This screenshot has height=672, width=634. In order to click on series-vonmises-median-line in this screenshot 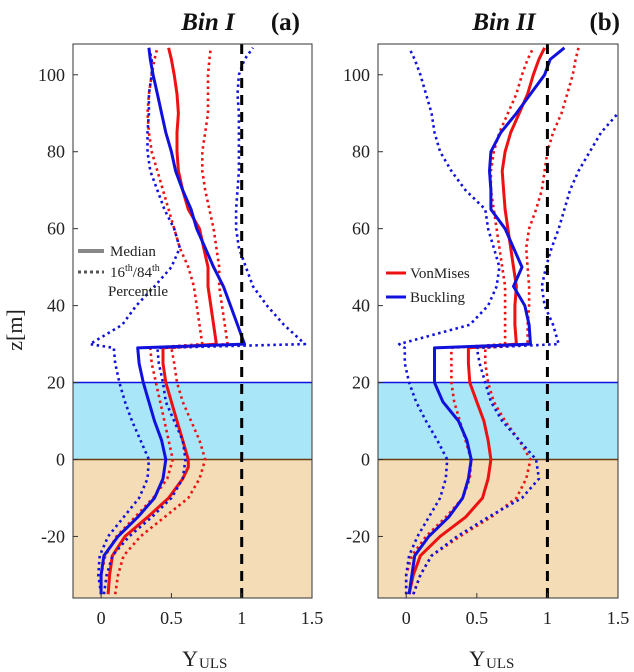, I will do `click(162, 321)`.